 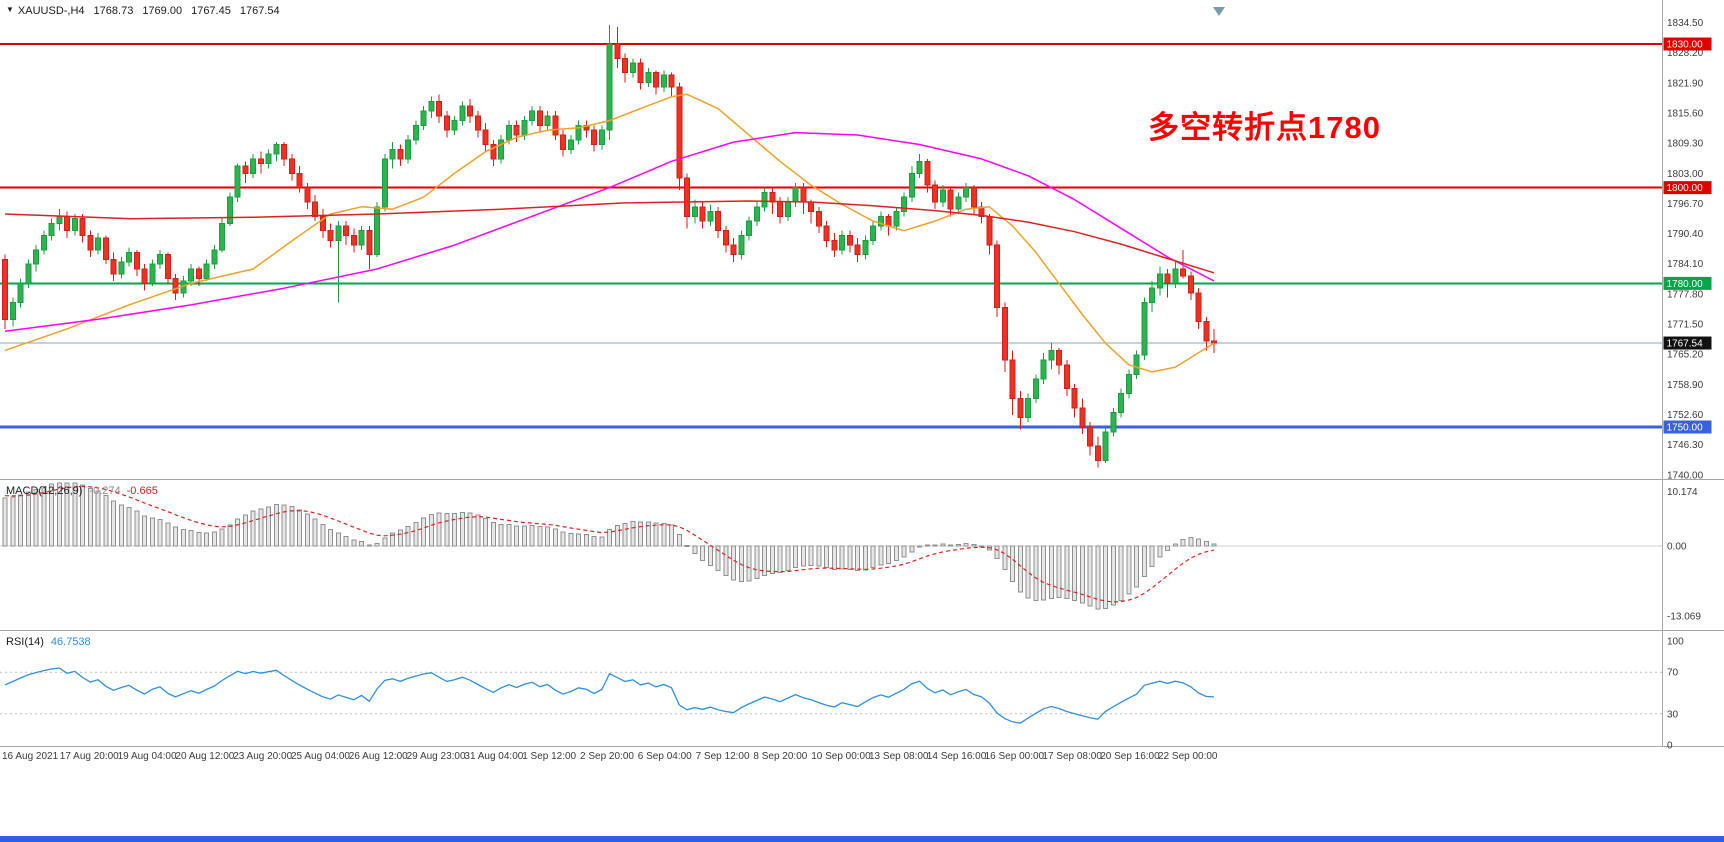 What do you see at coordinates (25, 642) in the screenshot?
I see `rsi-name: RSI(14)` at bounding box center [25, 642].